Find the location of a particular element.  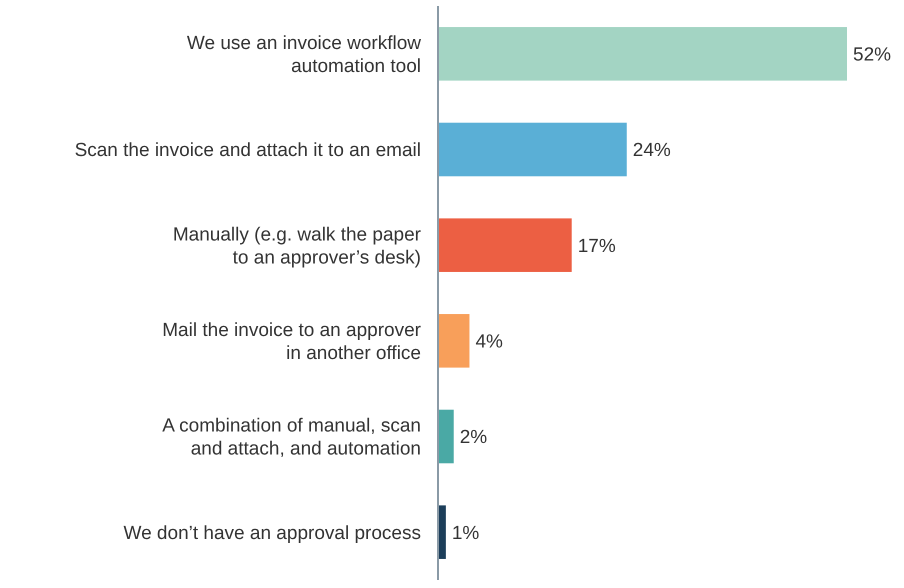

y-tick-label: We don’t have an approval process is located at coordinates (272, 533).